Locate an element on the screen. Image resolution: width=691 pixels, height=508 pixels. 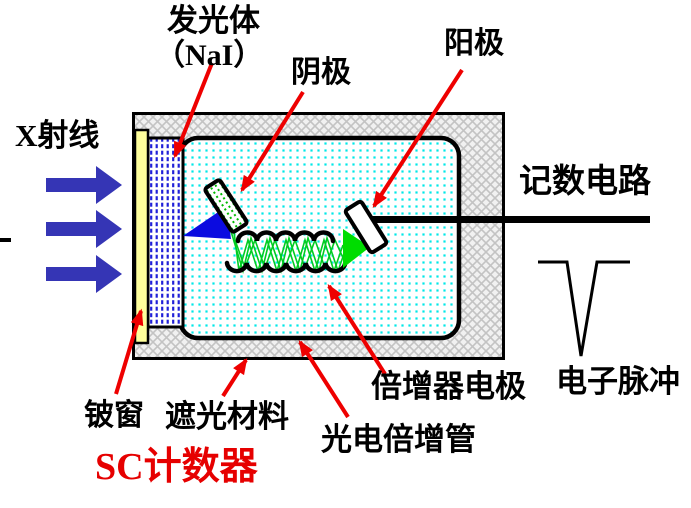
edge-tick is located at coordinates (5, 240).